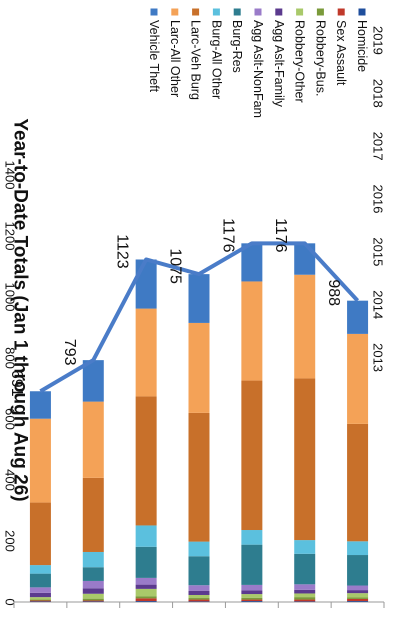 This screenshot has height=633, width=393. Describe the element at coordinates (362, 46) in the screenshot. I see `legend-label: Homicide` at that location.